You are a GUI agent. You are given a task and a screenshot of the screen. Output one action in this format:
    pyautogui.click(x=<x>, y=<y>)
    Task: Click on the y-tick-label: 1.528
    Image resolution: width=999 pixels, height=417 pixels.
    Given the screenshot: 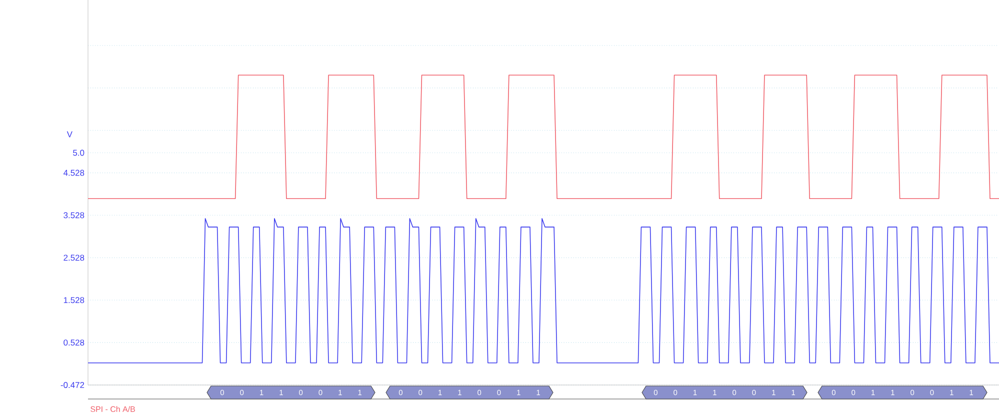 What is the action you would take?
    pyautogui.click(x=74, y=300)
    